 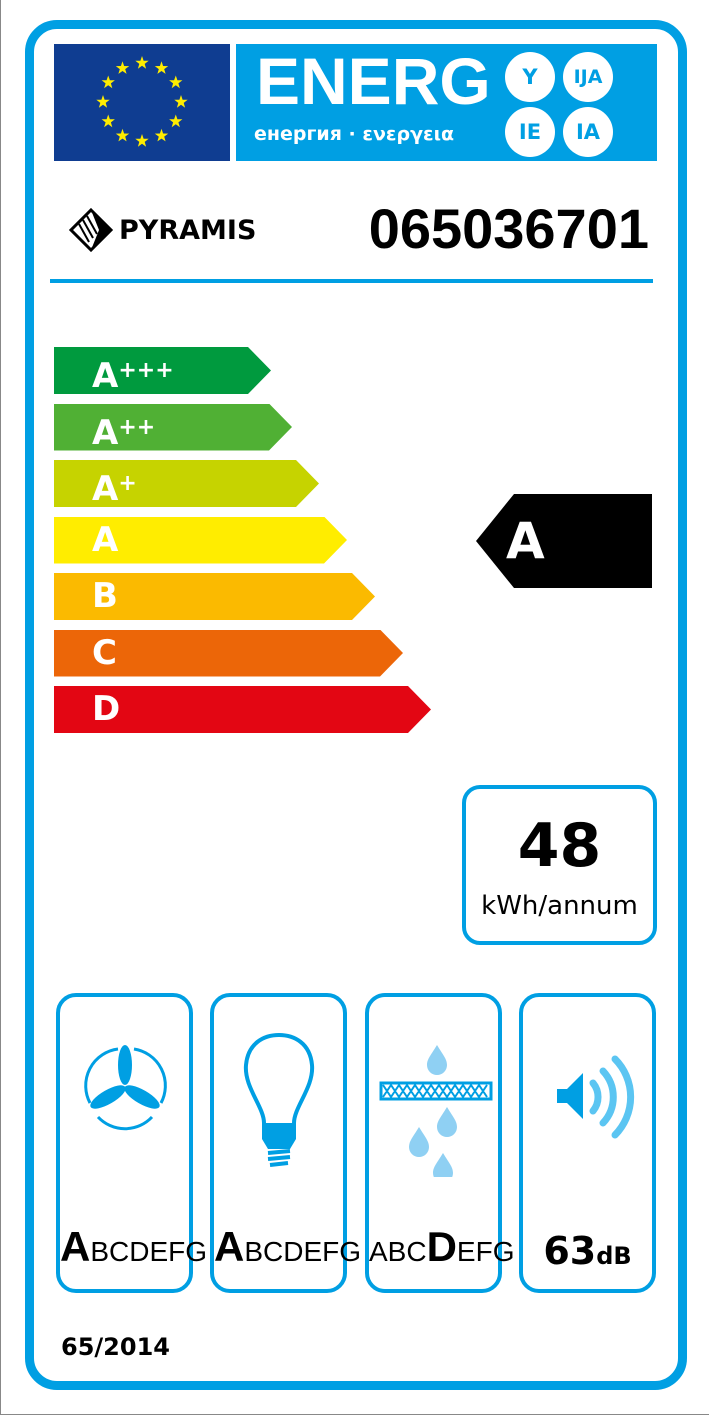 What do you see at coordinates (588, 132) in the screenshot?
I see `suffix-badge: IA` at bounding box center [588, 132].